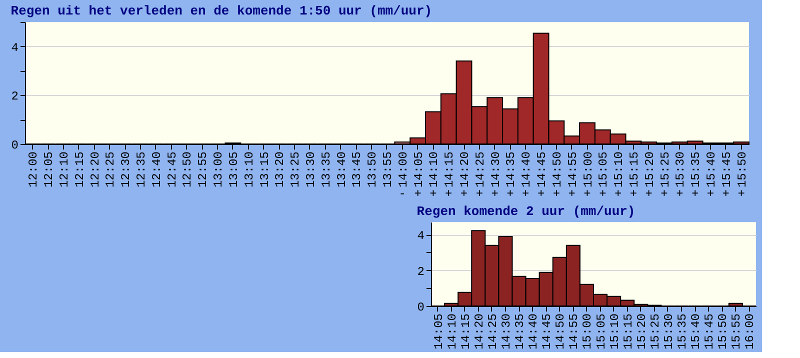 The image size is (800, 358). Describe the element at coordinates (634, 170) in the screenshot. I see `x-tick-label: 15:15` at that location.